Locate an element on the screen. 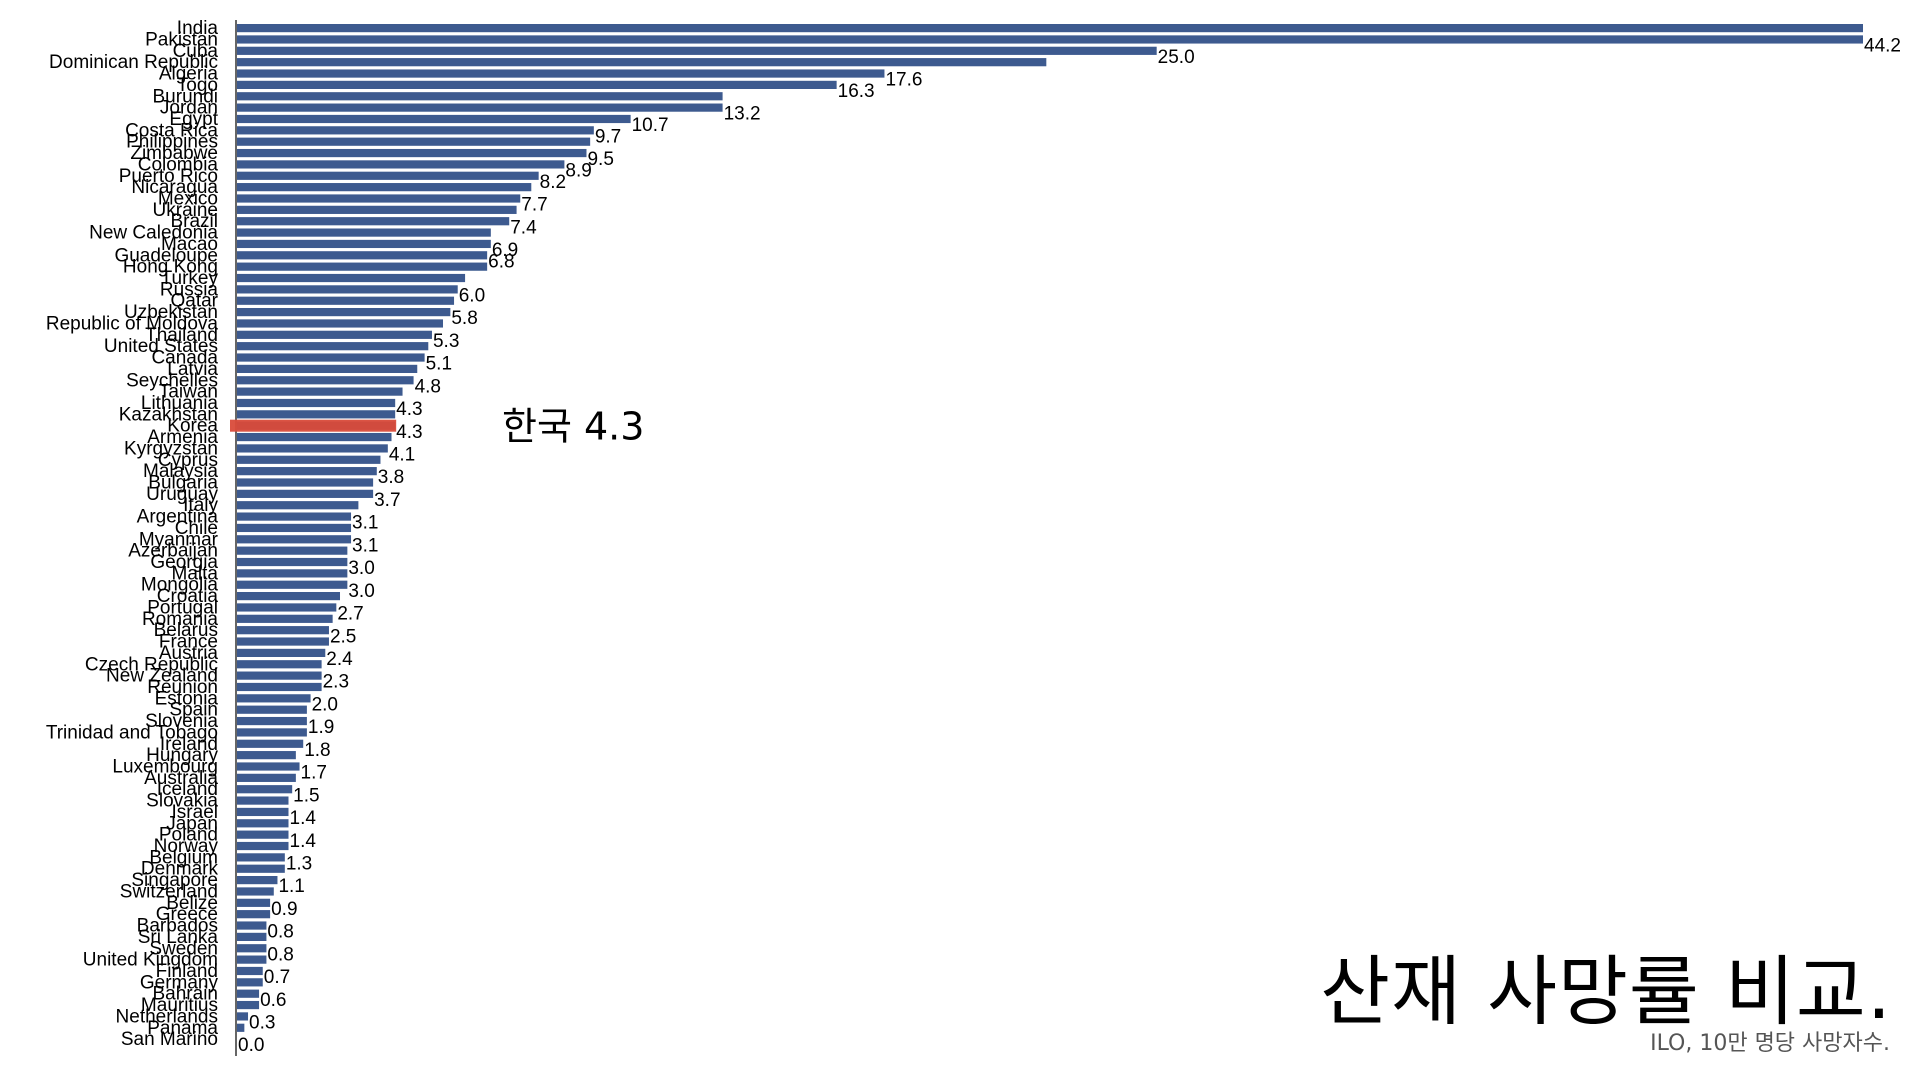 The height and width of the screenshot is (1080, 1920). category-label-czech-republic: Czech Republic is located at coordinates (151, 664).